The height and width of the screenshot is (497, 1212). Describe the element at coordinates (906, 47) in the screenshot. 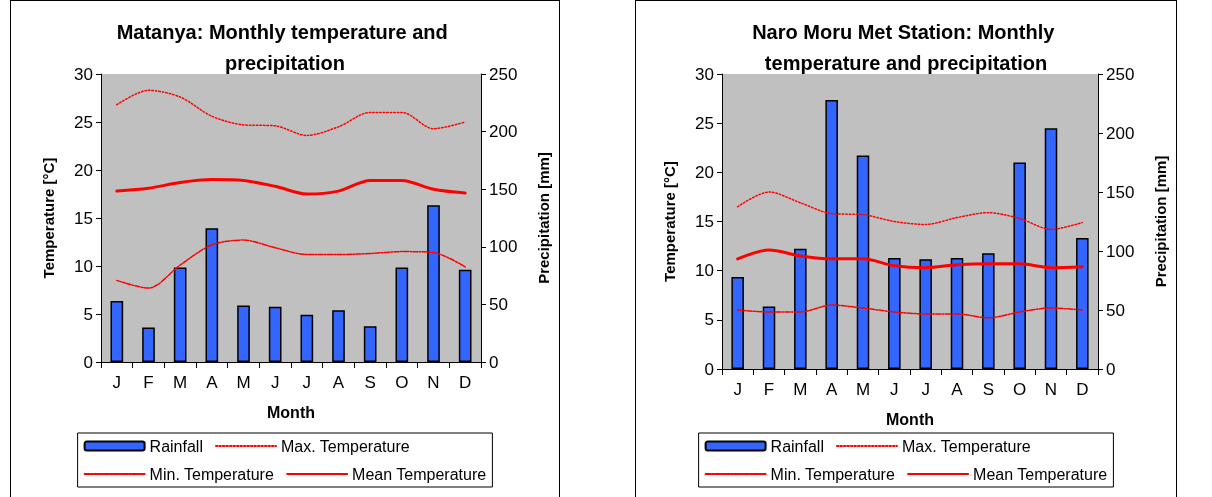

I see `chart-title: Naro Moru Met Station: Monthly temperature and precipitation` at that location.